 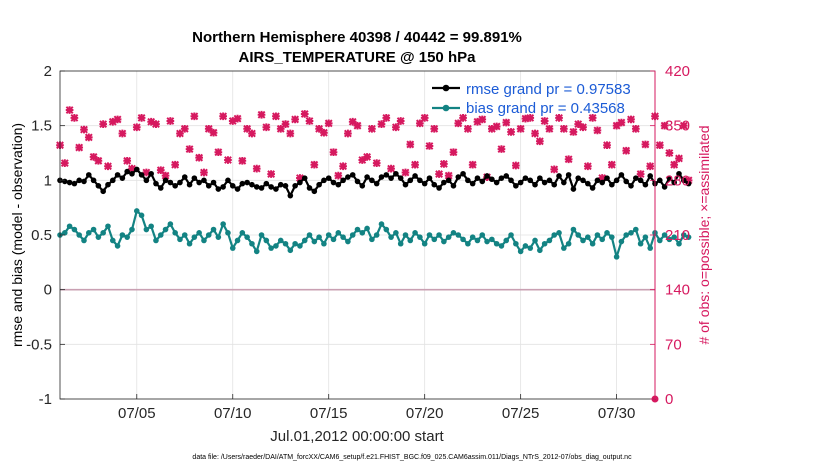 I want to click on right-tick-label: 350, so click(x=677, y=126).